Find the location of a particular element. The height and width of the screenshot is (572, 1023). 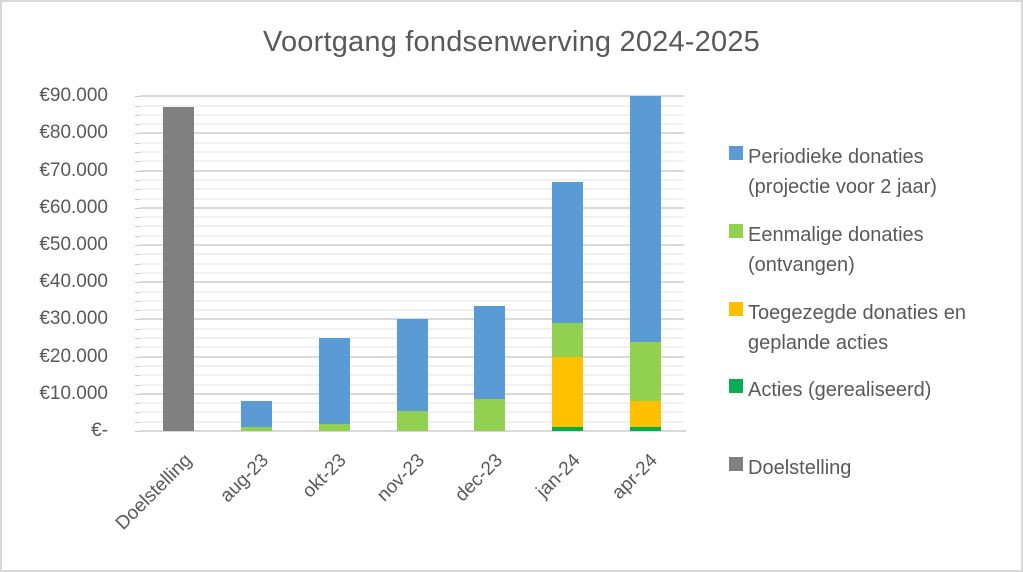

y-axis-tick-label: €- is located at coordinates (99, 430).